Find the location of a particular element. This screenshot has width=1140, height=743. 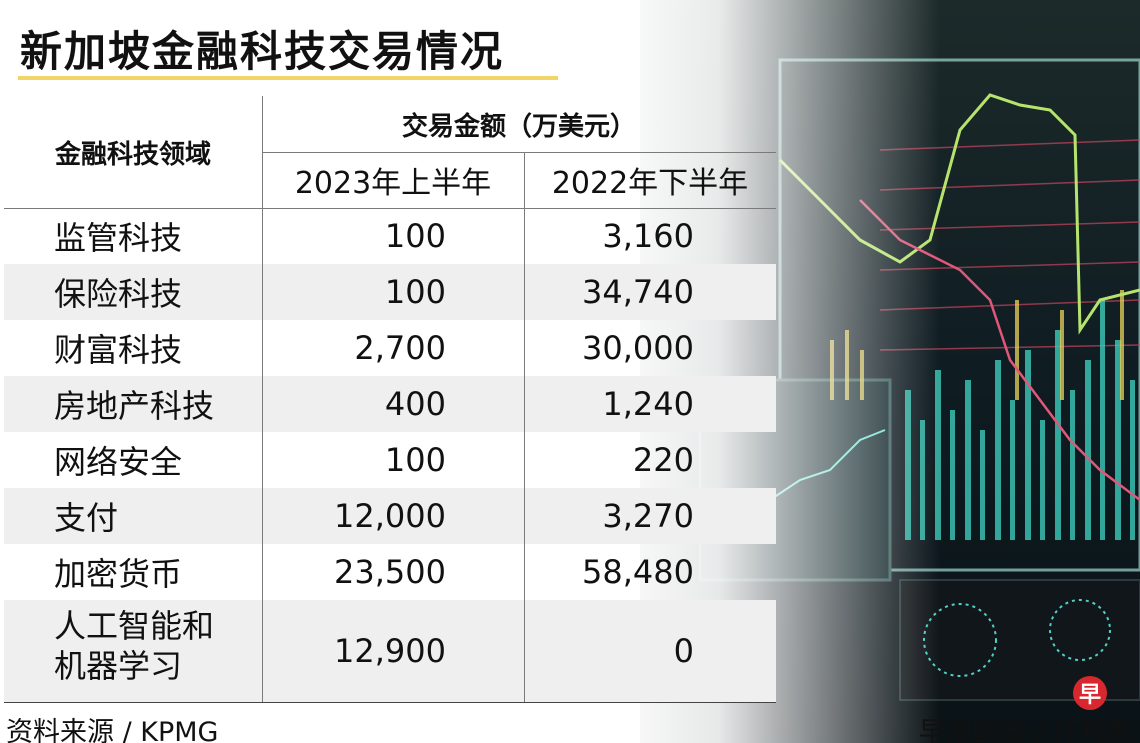

row-label: 监管科技 is located at coordinates (118, 238).